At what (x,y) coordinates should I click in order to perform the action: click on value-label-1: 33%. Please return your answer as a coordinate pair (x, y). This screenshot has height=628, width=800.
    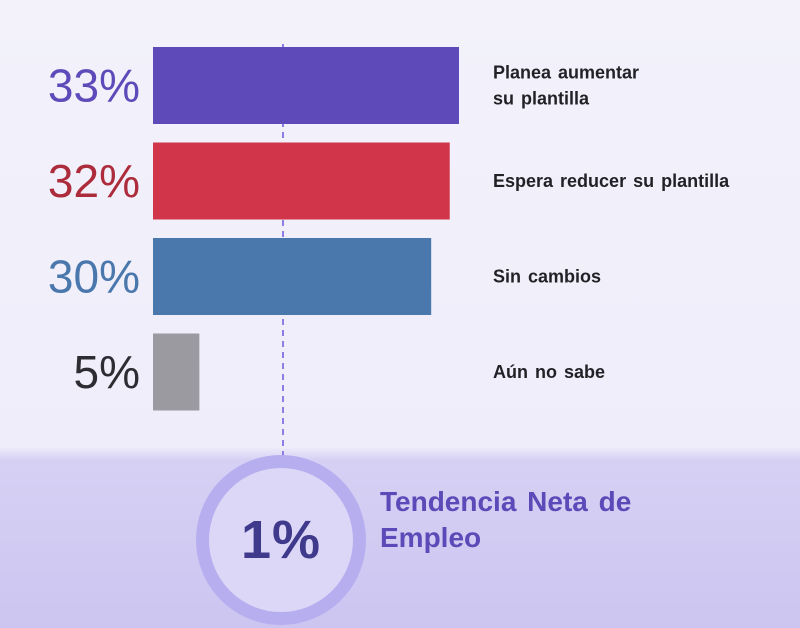
    Looking at the image, I should click on (94, 86).